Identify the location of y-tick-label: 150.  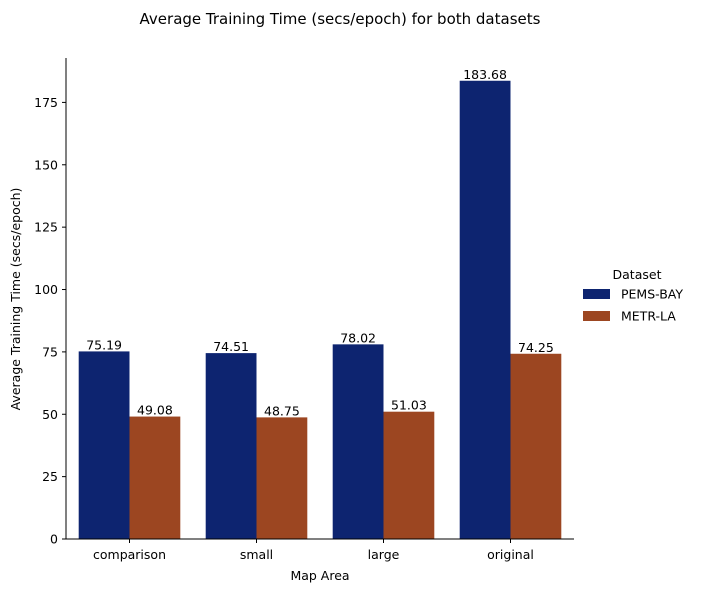
(46, 164).